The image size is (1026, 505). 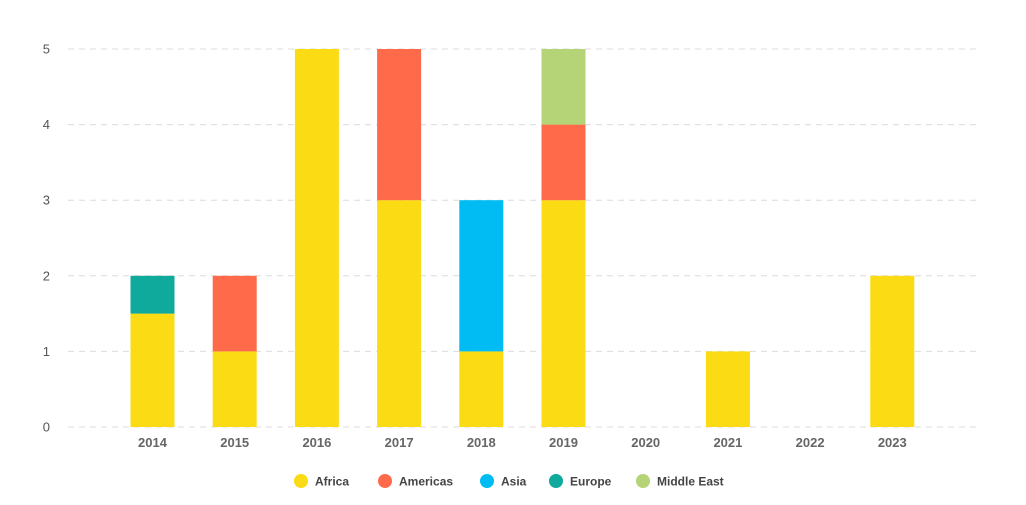 What do you see at coordinates (591, 482) in the screenshot?
I see `legend-label: Europe` at bounding box center [591, 482].